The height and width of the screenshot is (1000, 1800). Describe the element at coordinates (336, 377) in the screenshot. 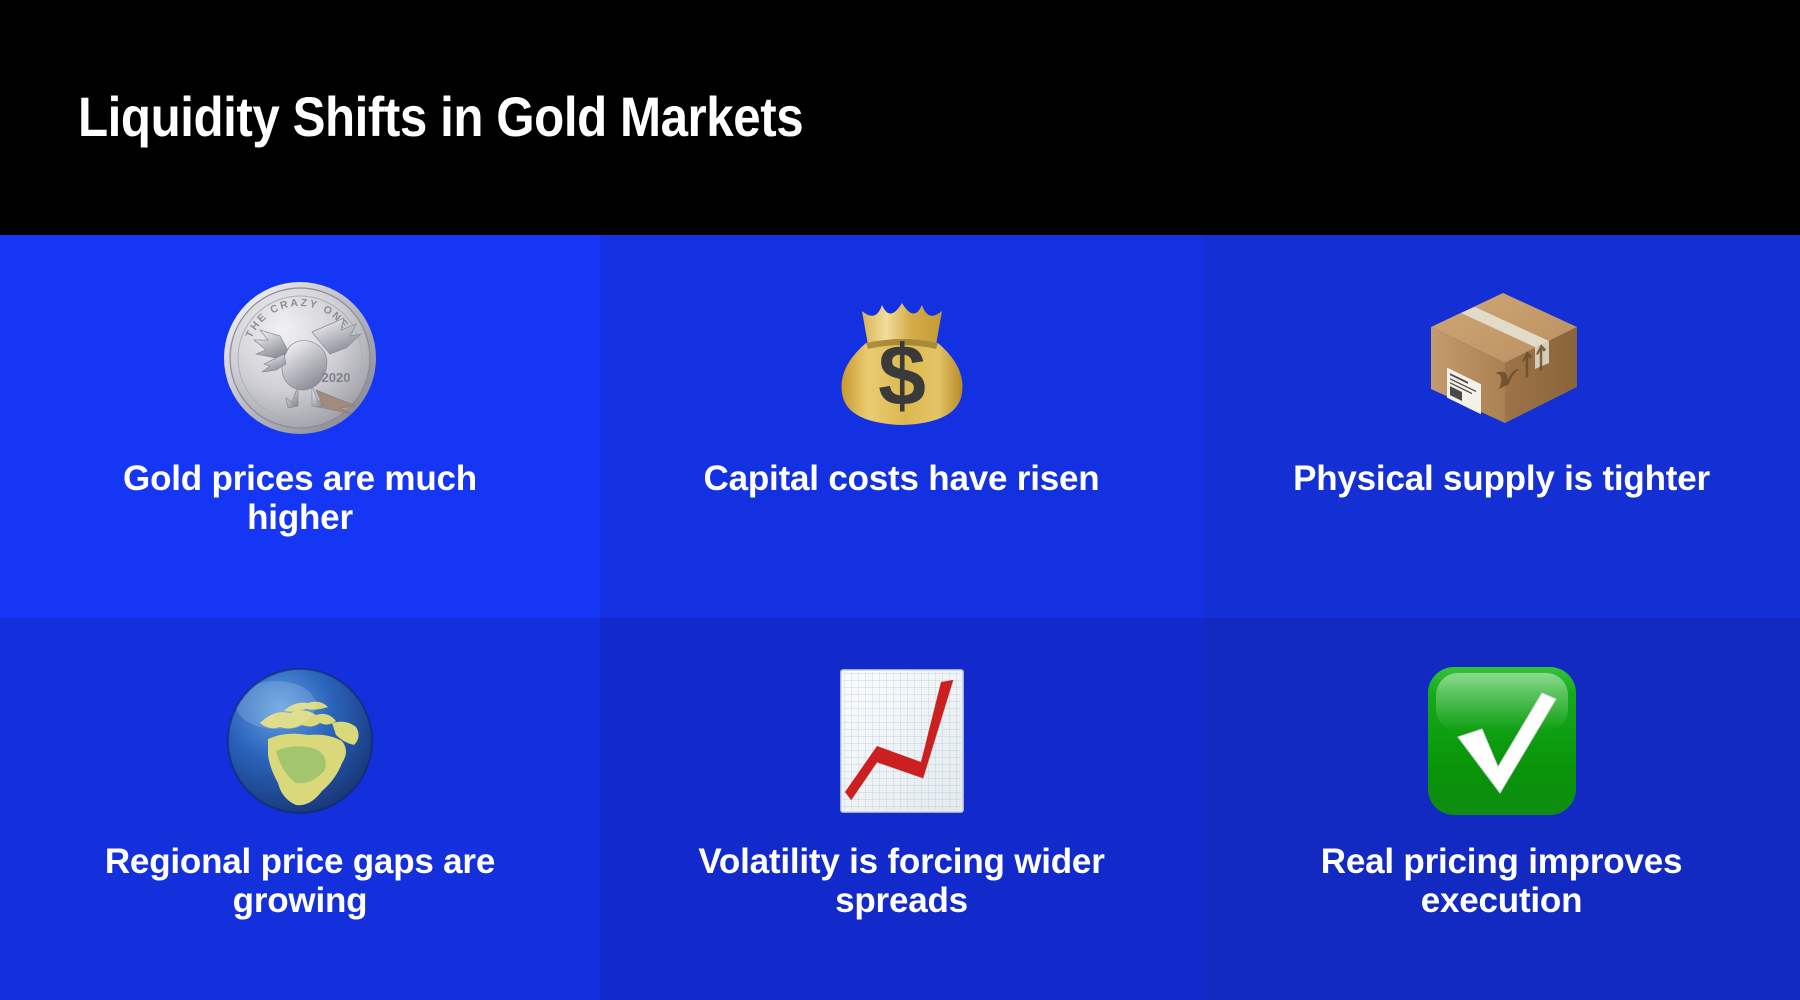

I see `svg-text: 2020` at that location.